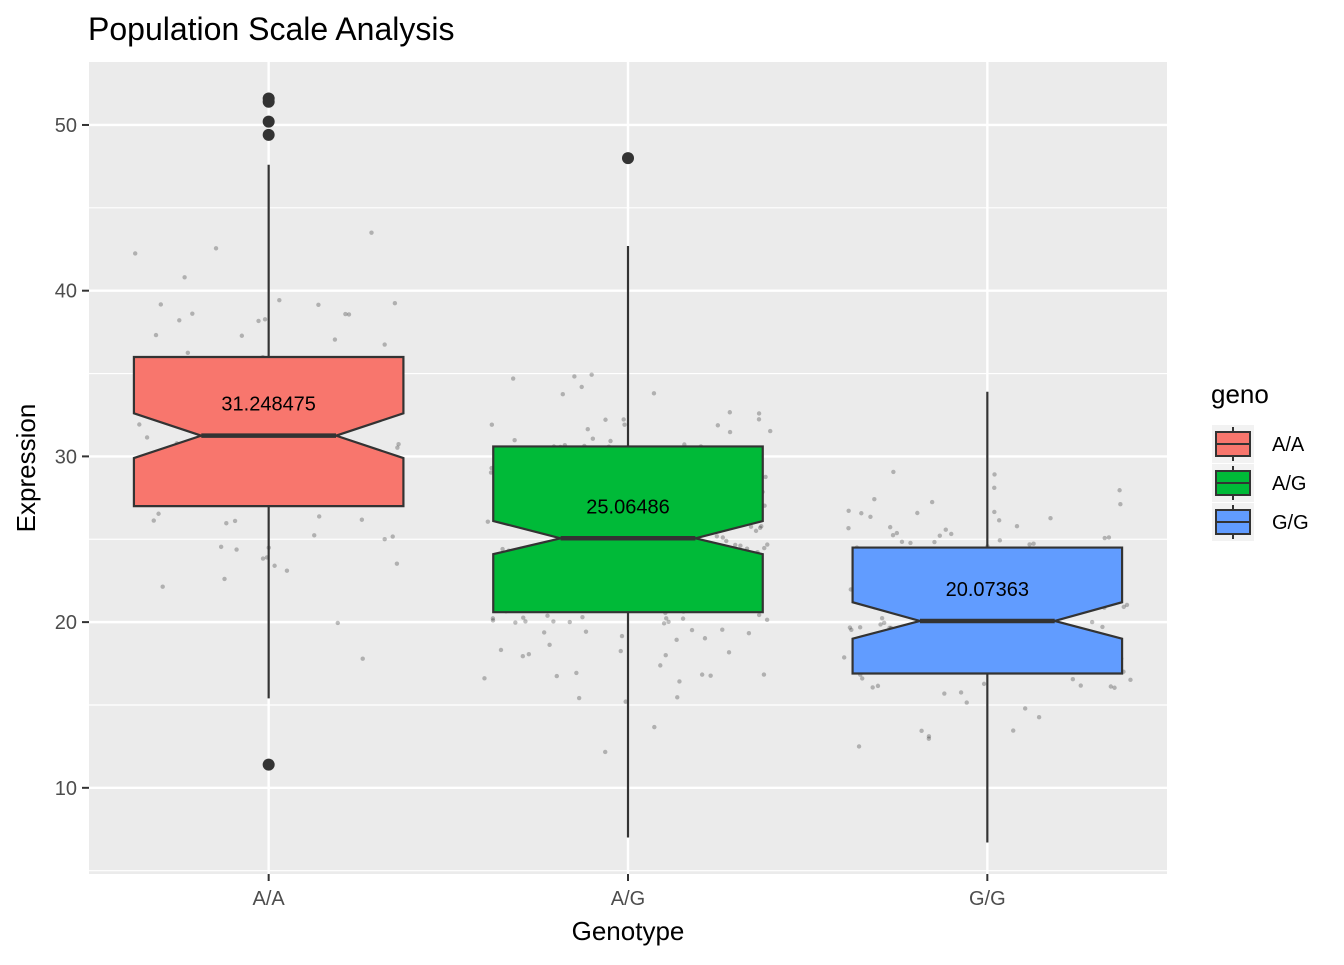 The width and height of the screenshot is (1344, 965). Describe the element at coordinates (268, 405) in the screenshot. I see `median-label: 31.248475` at that location.